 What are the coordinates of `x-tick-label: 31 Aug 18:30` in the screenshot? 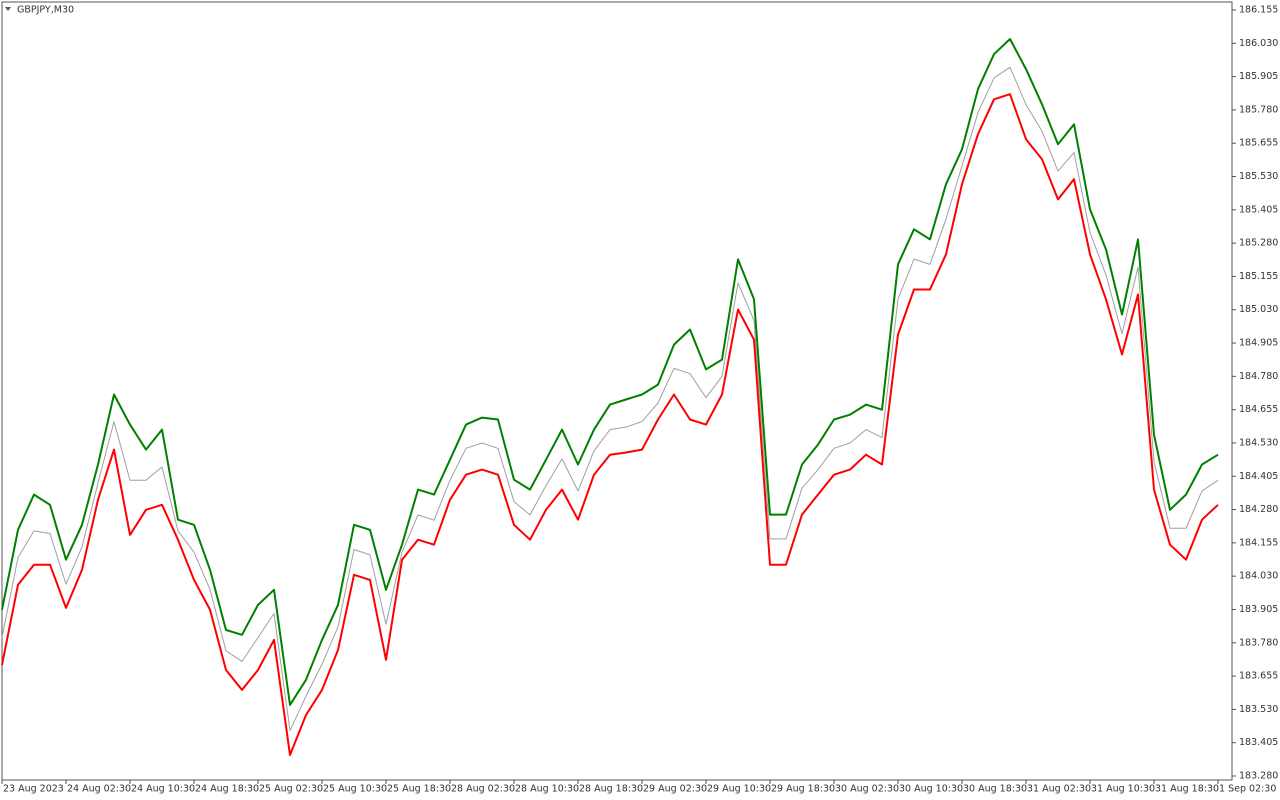 It's located at (1187, 789).